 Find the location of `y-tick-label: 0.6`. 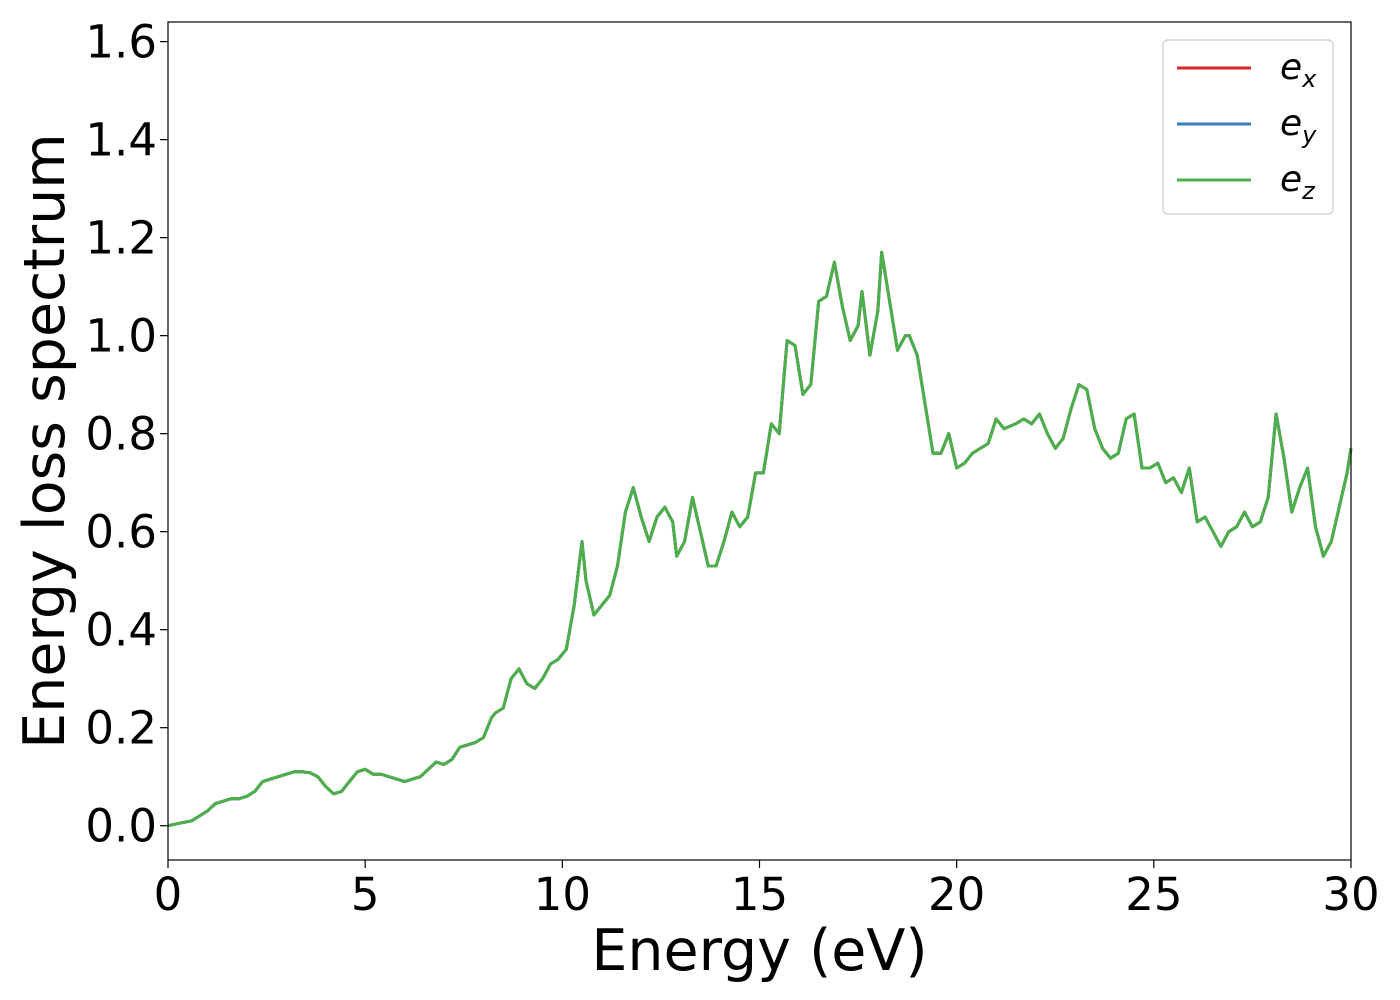

y-tick-label: 0.6 is located at coordinates (121, 532).